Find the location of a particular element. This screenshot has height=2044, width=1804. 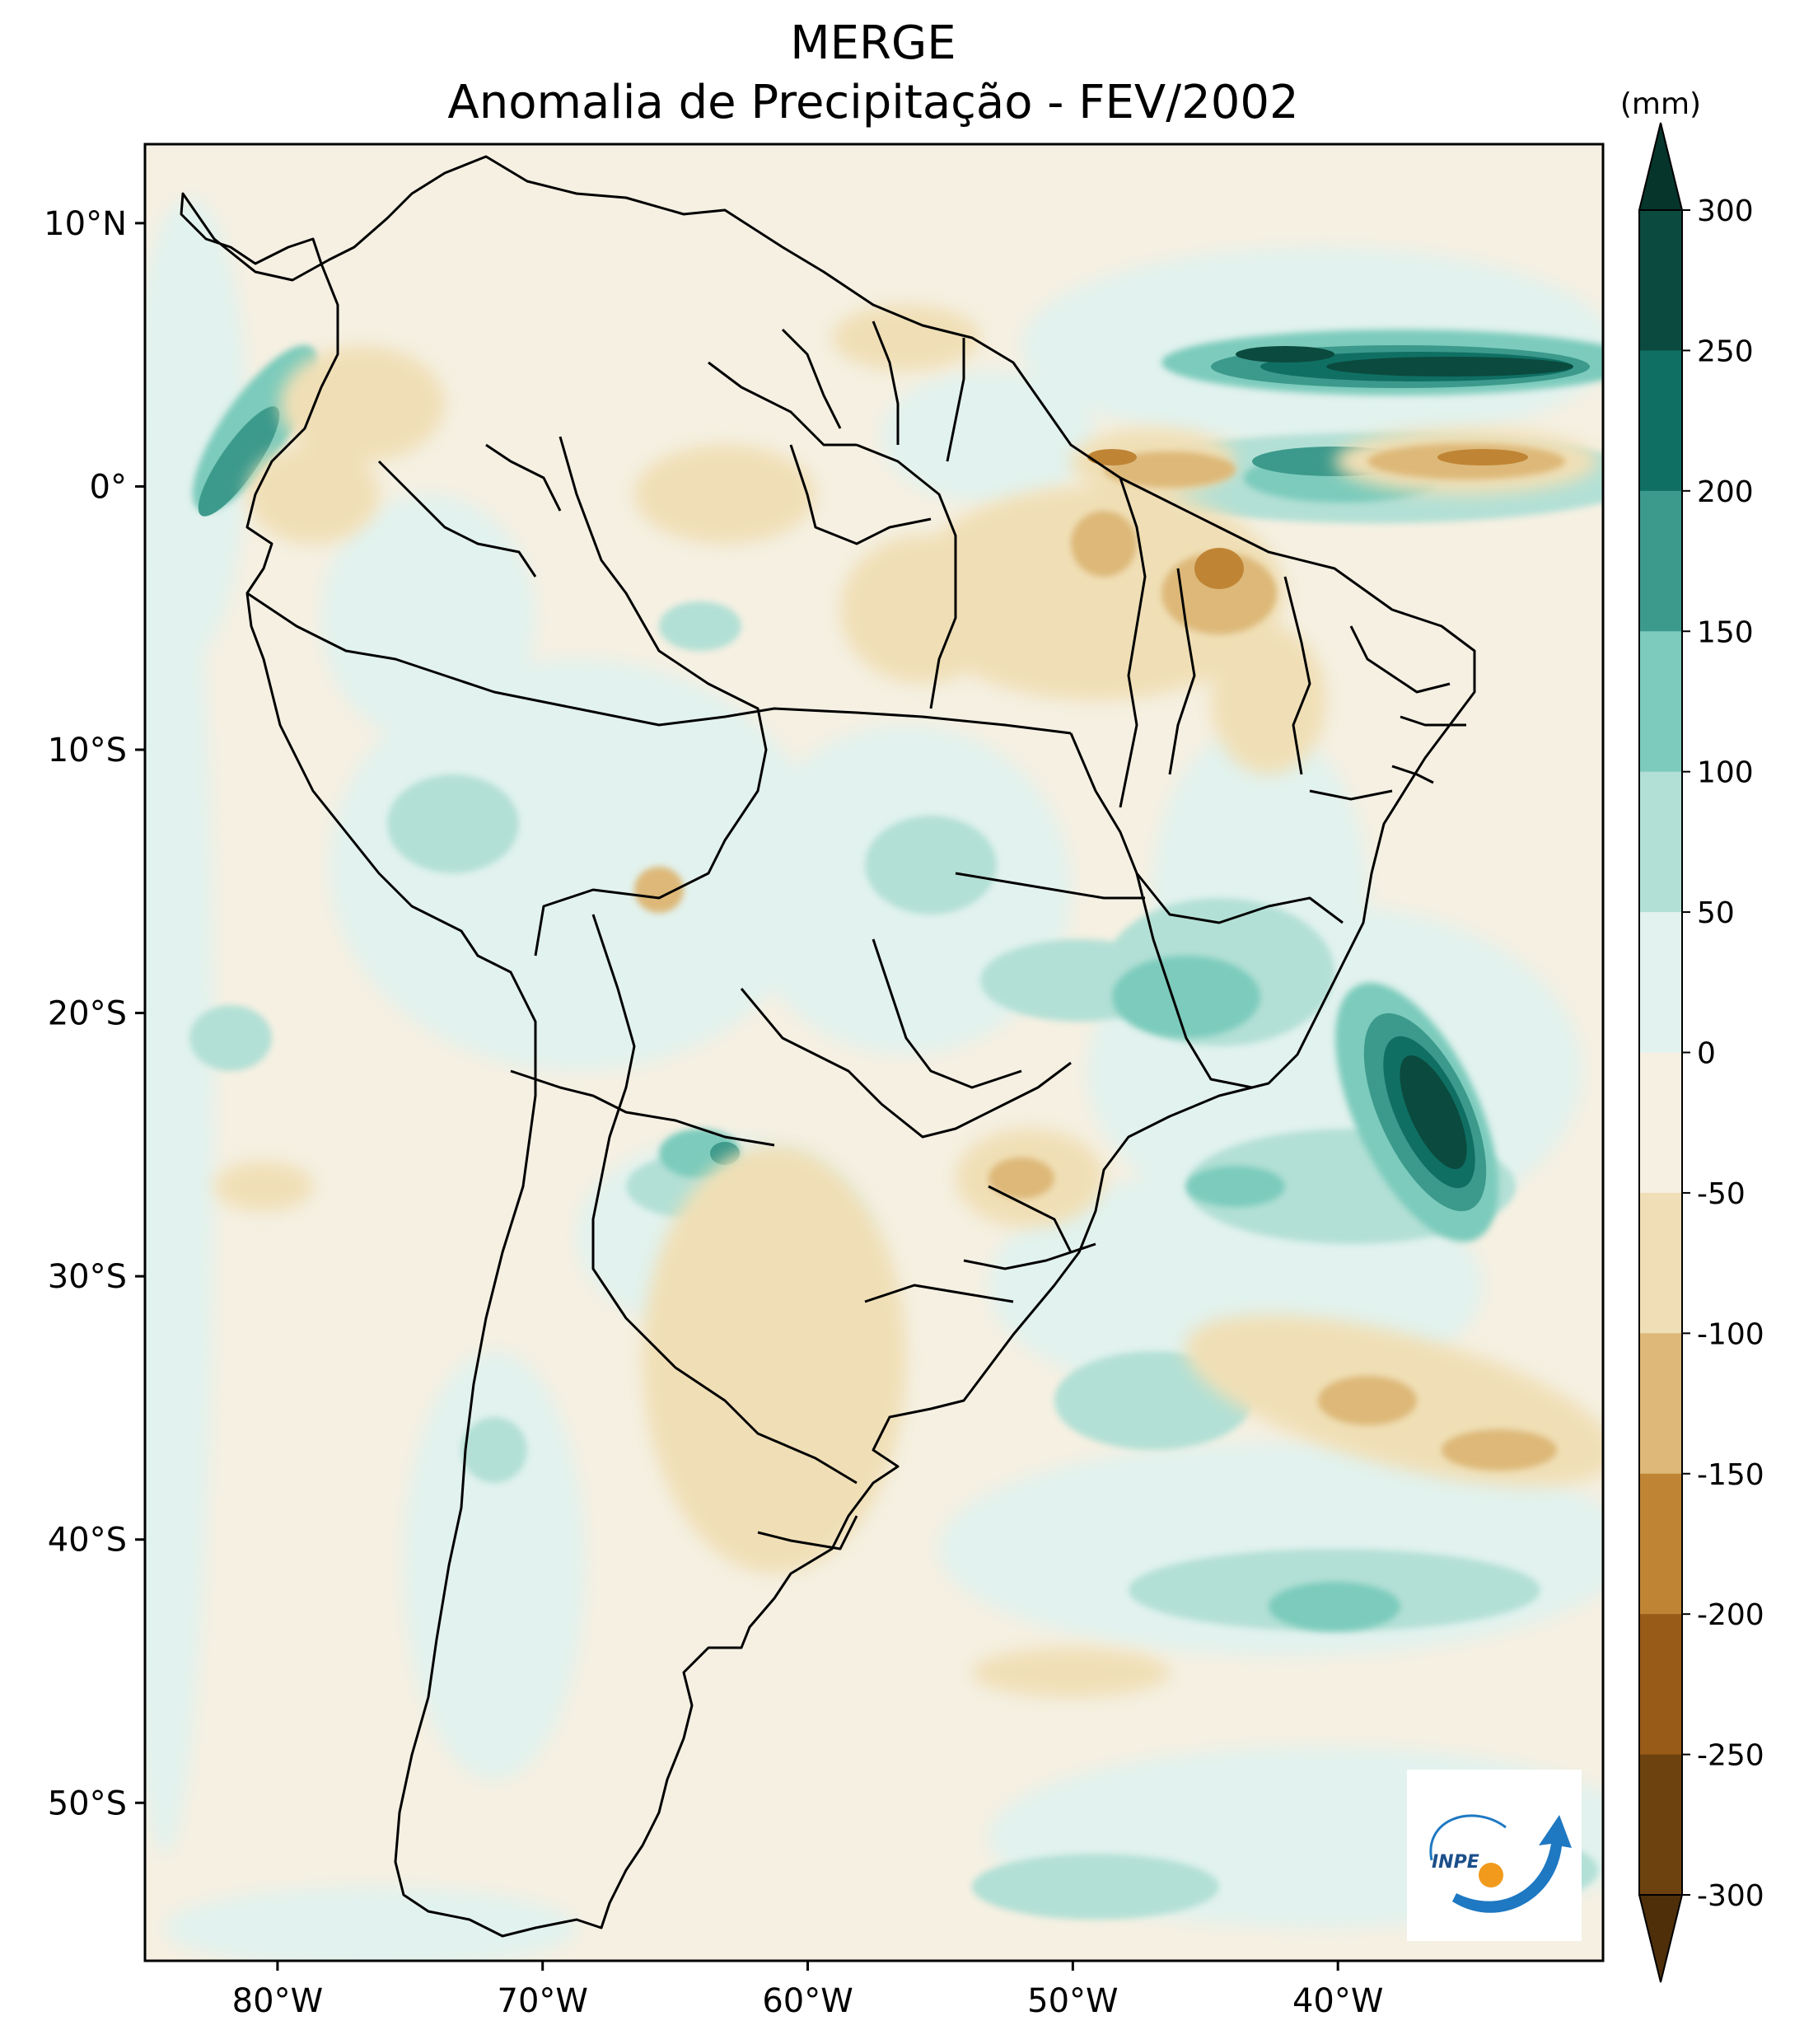

x-axis: 80°W 70°W 60°W 50°W 40°W is located at coordinates (807, 1990).